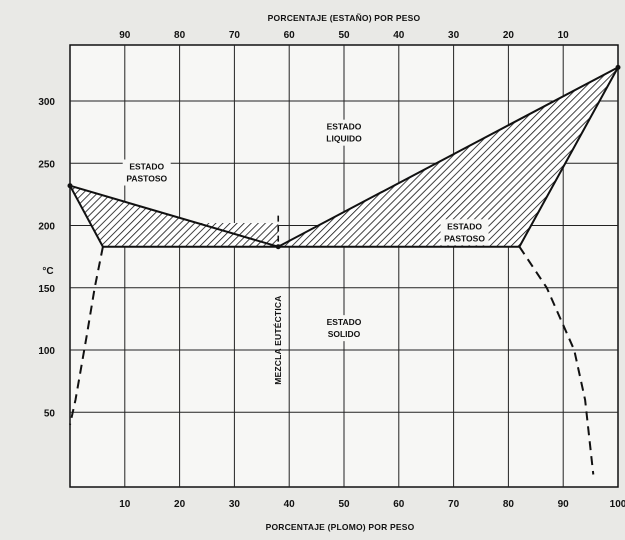 The height and width of the screenshot is (540, 625). I want to click on top-tick-label: 20, so click(509, 35).